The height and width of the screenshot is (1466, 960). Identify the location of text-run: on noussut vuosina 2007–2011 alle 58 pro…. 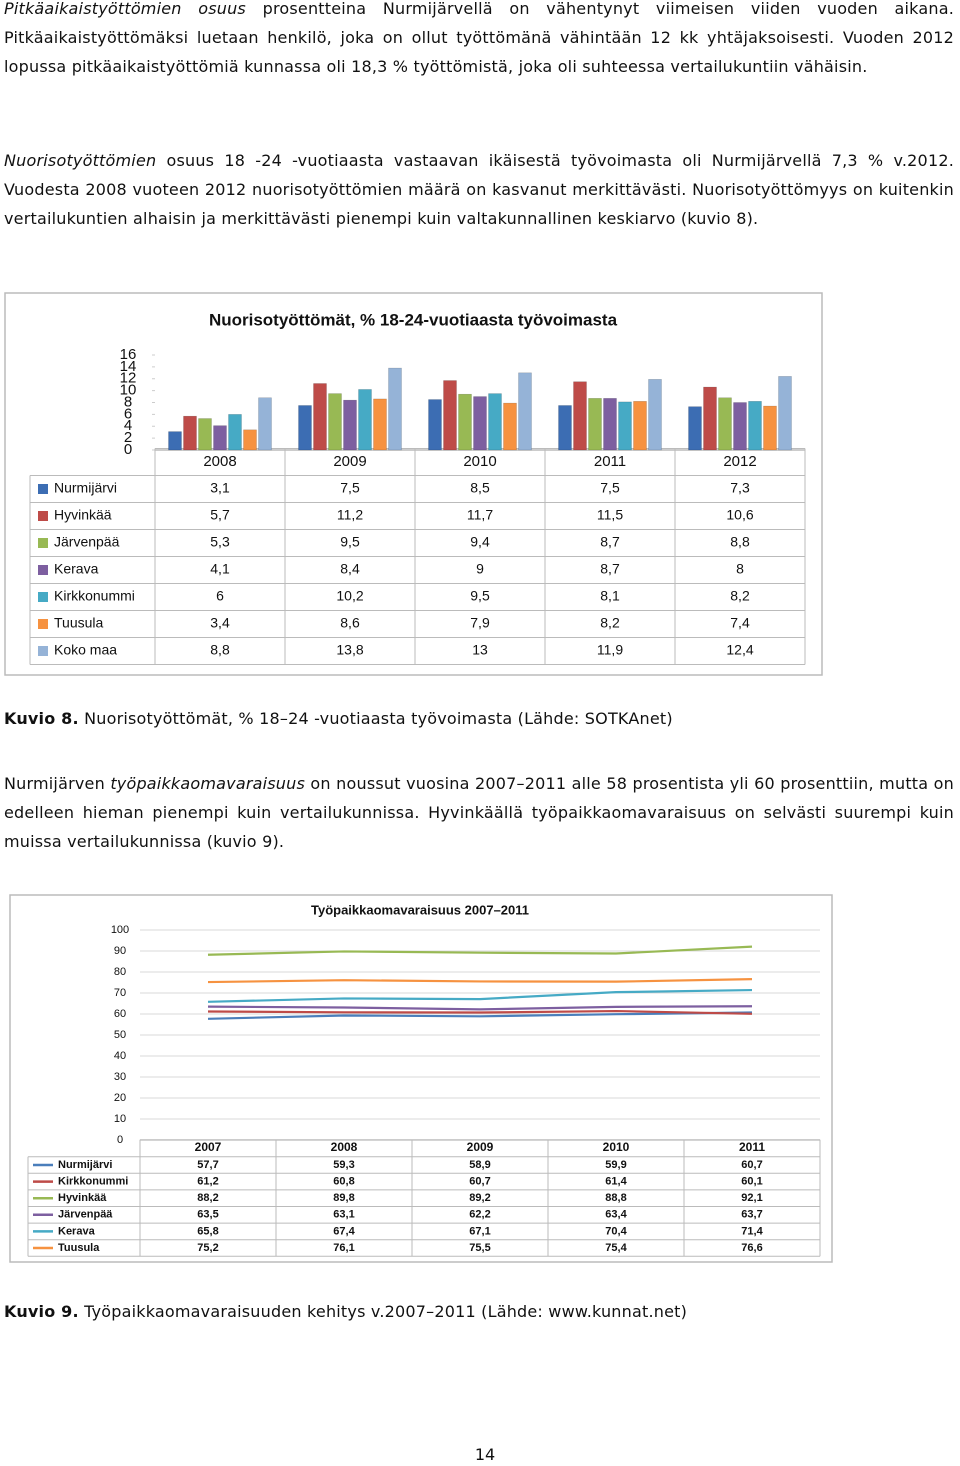
(479, 812).